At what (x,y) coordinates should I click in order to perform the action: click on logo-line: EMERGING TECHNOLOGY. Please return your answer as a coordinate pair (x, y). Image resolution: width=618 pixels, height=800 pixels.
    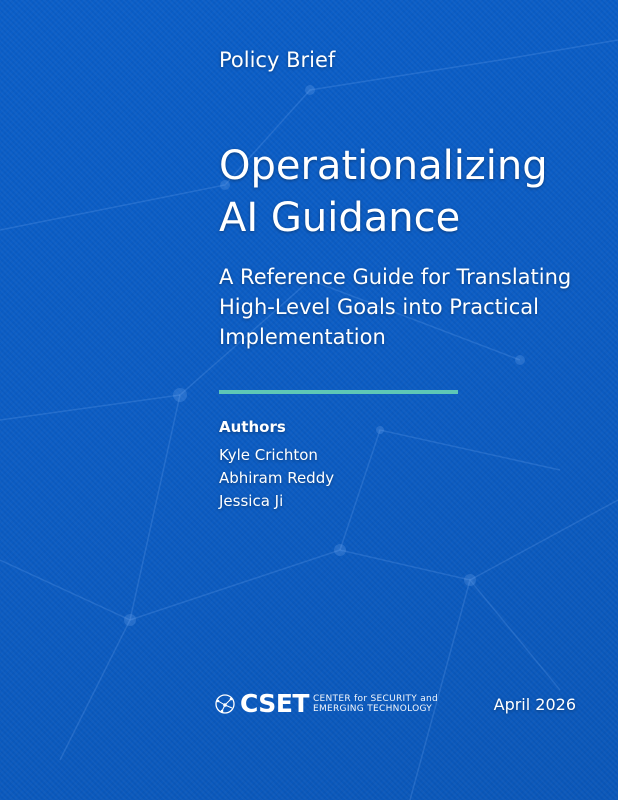
    Looking at the image, I should click on (372, 708).